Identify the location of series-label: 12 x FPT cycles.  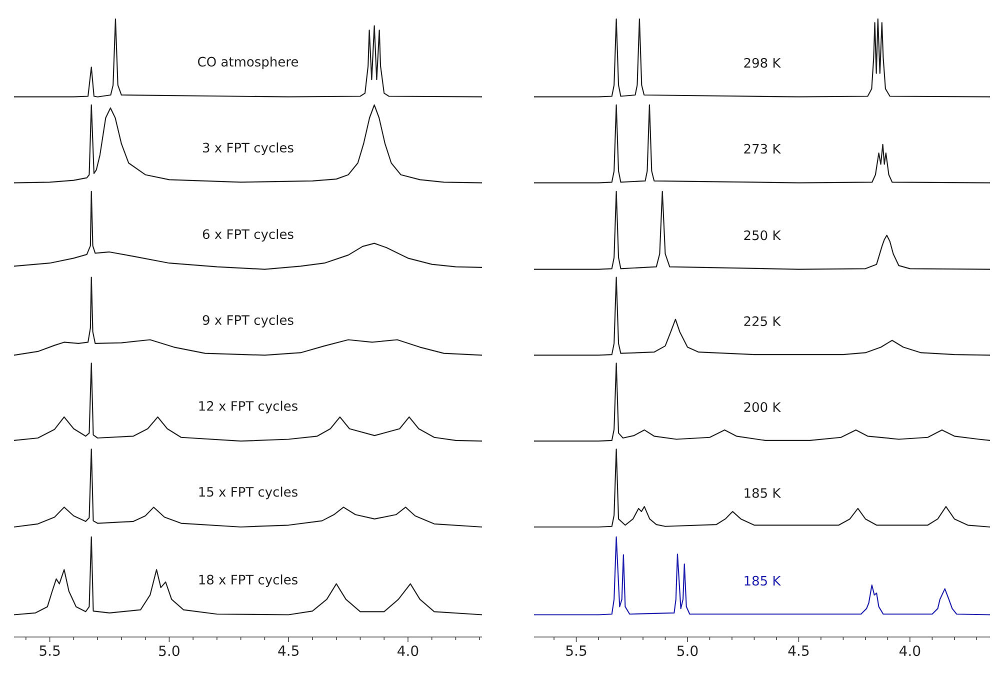
(248, 407).